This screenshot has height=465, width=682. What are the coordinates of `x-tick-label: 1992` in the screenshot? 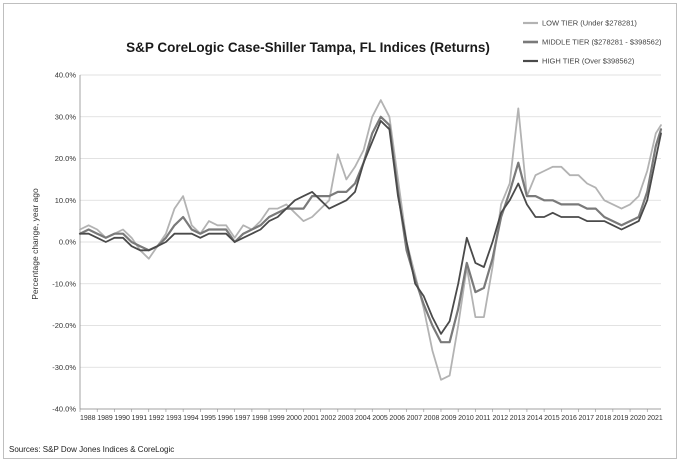 It's located at (157, 418).